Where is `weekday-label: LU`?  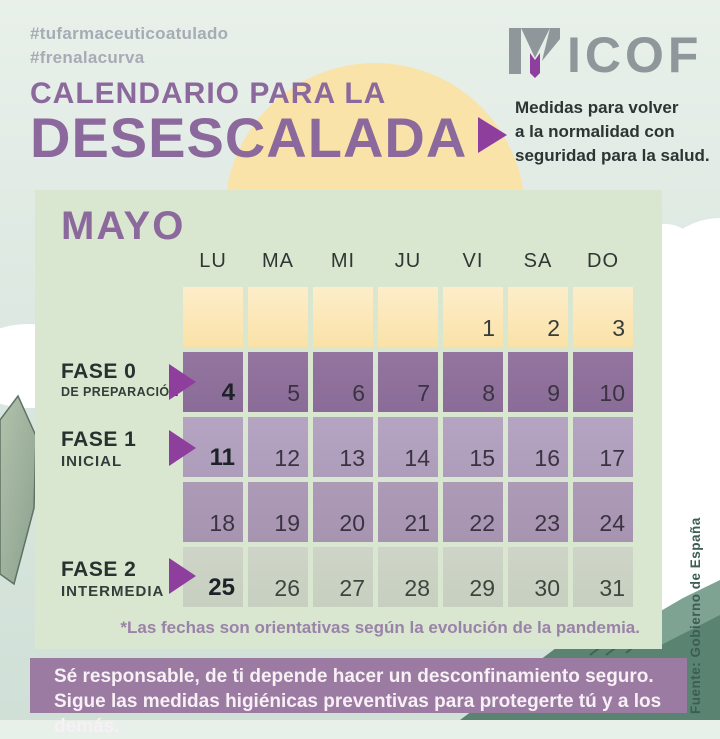 weekday-label: LU is located at coordinates (213, 261).